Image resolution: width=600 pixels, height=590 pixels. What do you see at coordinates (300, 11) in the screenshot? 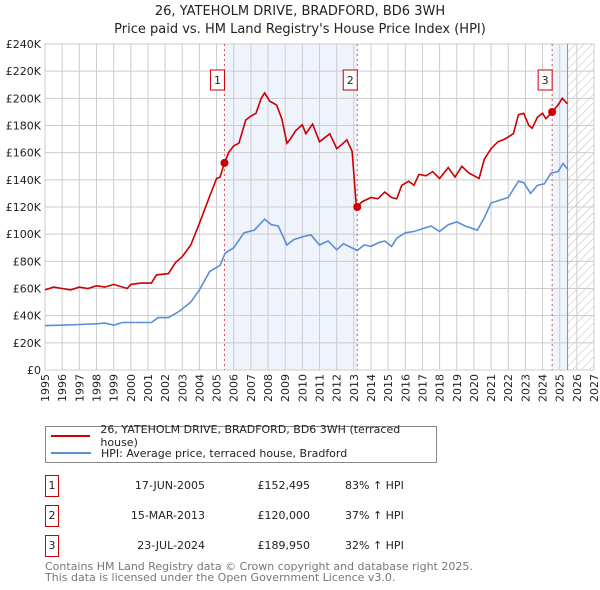
I see `chart-title: 26, YATEHOLM DRIVE, BRADFORD, BD6 3WH` at bounding box center [300, 11].